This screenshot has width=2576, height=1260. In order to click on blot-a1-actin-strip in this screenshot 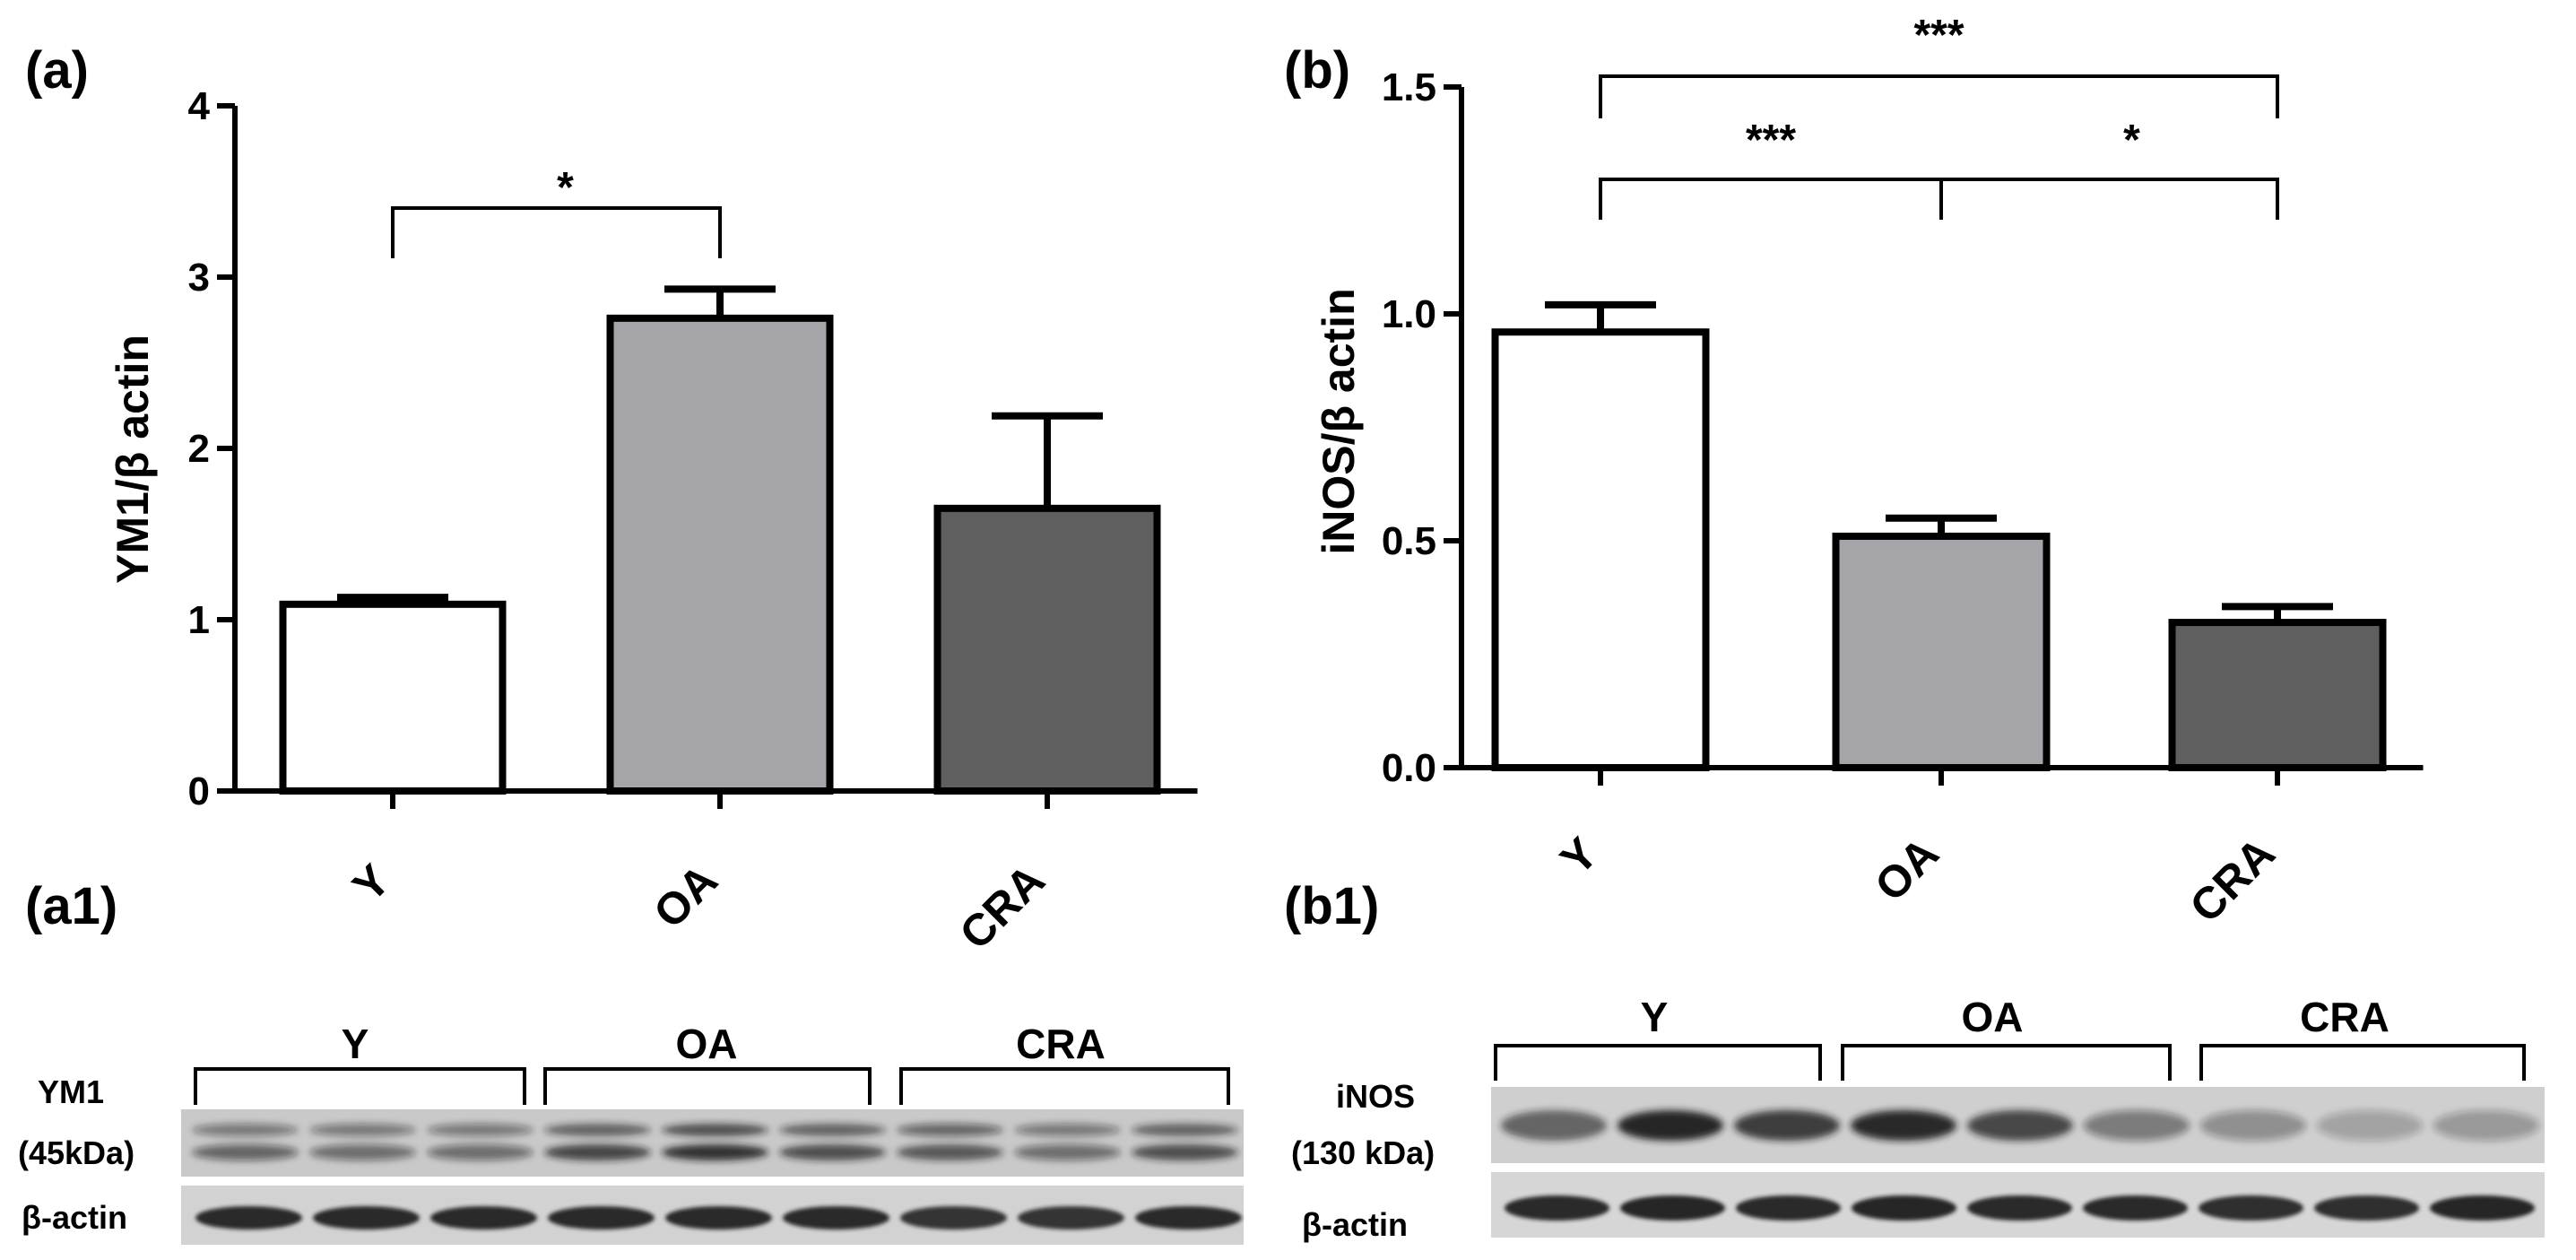, I will do `click(712, 1215)`.